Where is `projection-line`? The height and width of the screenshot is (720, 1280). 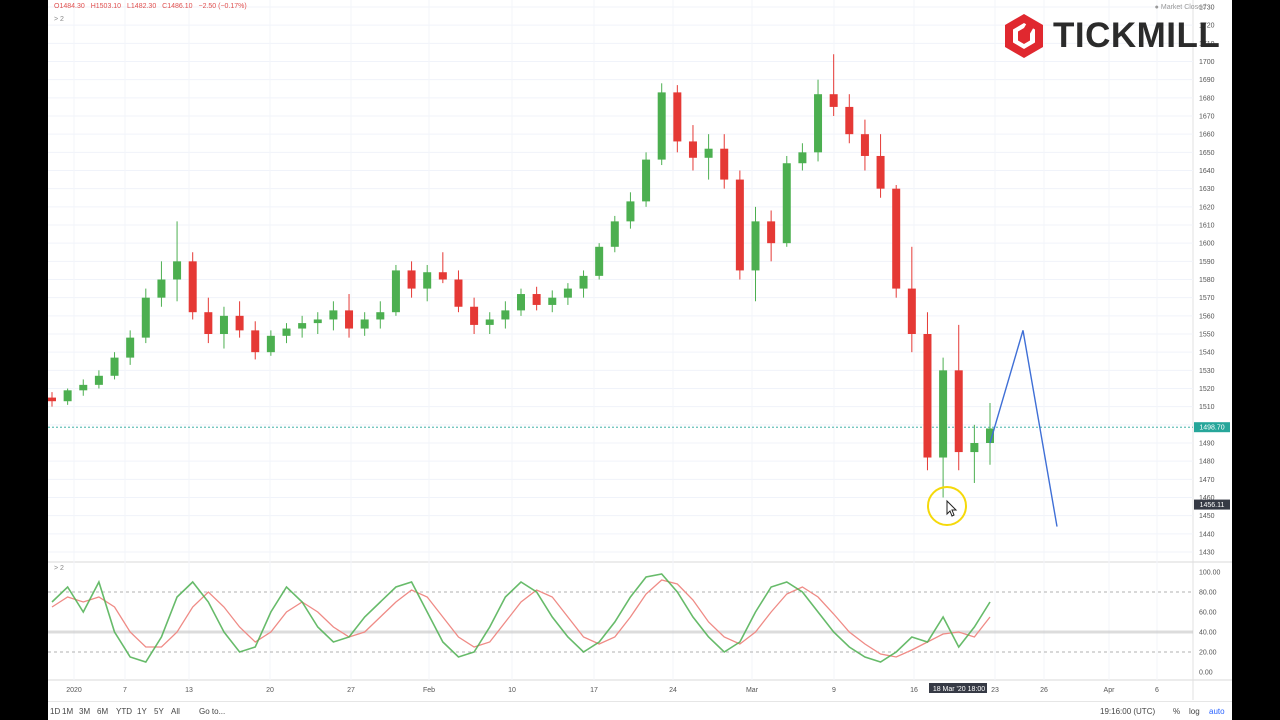
projection-line is located at coordinates (1023, 428).